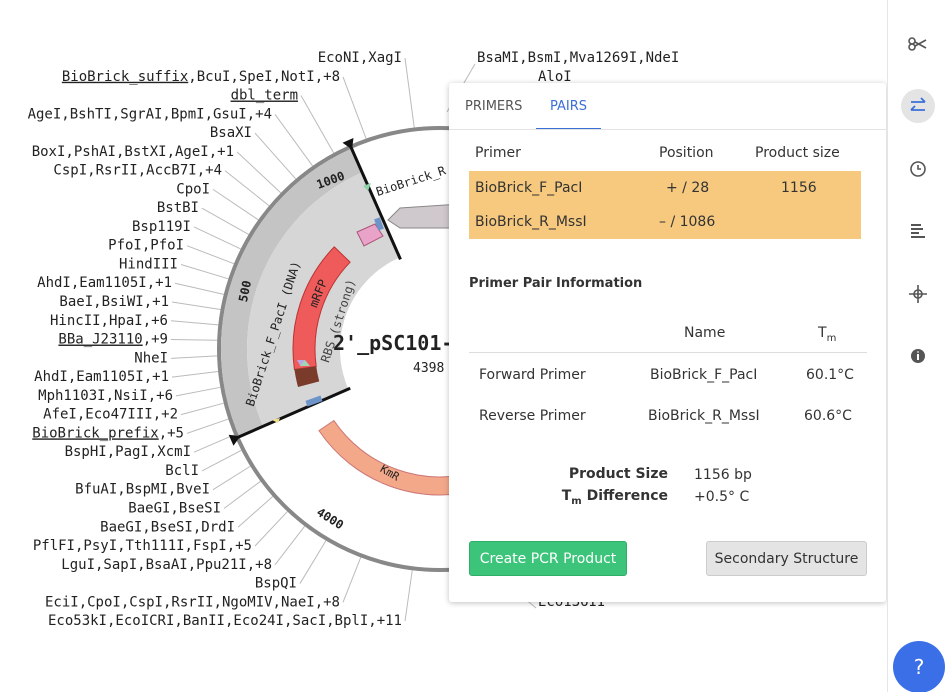 The image size is (949, 696). What do you see at coordinates (556, 283) in the screenshot?
I see `section-title: Primer Pair Information` at bounding box center [556, 283].